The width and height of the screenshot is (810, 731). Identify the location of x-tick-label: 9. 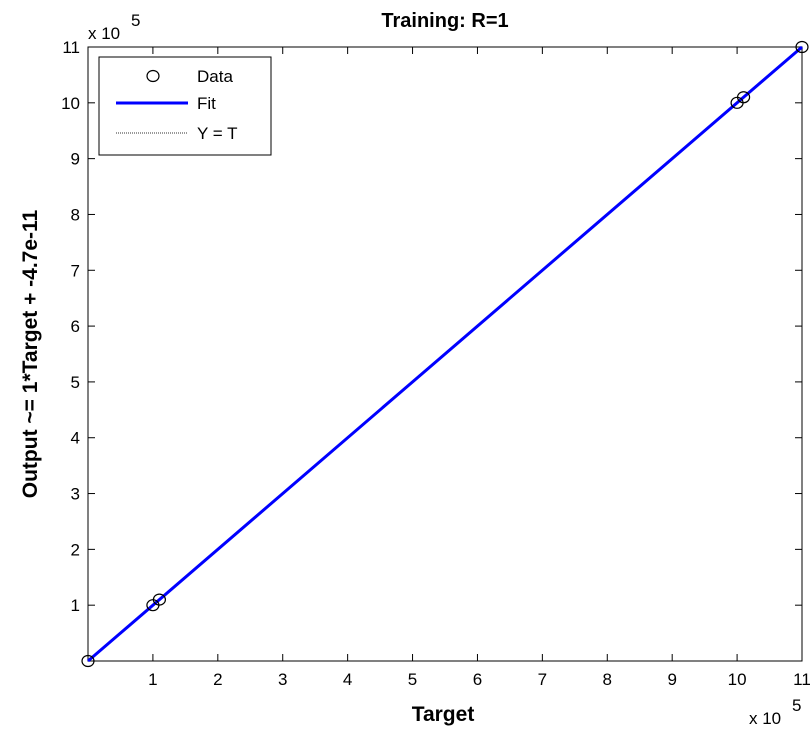
(671, 679).